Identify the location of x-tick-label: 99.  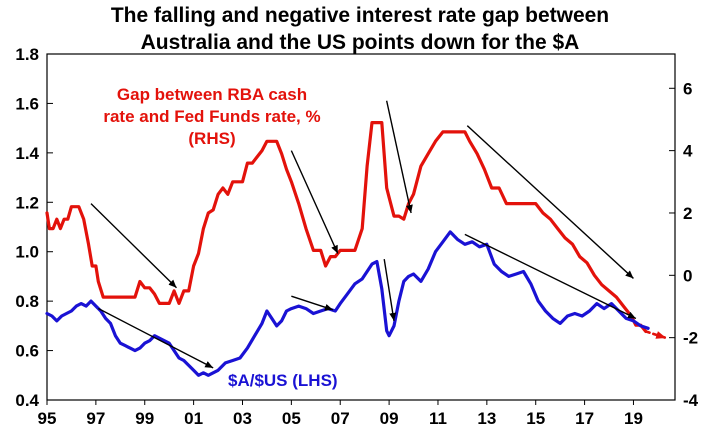
(144, 418).